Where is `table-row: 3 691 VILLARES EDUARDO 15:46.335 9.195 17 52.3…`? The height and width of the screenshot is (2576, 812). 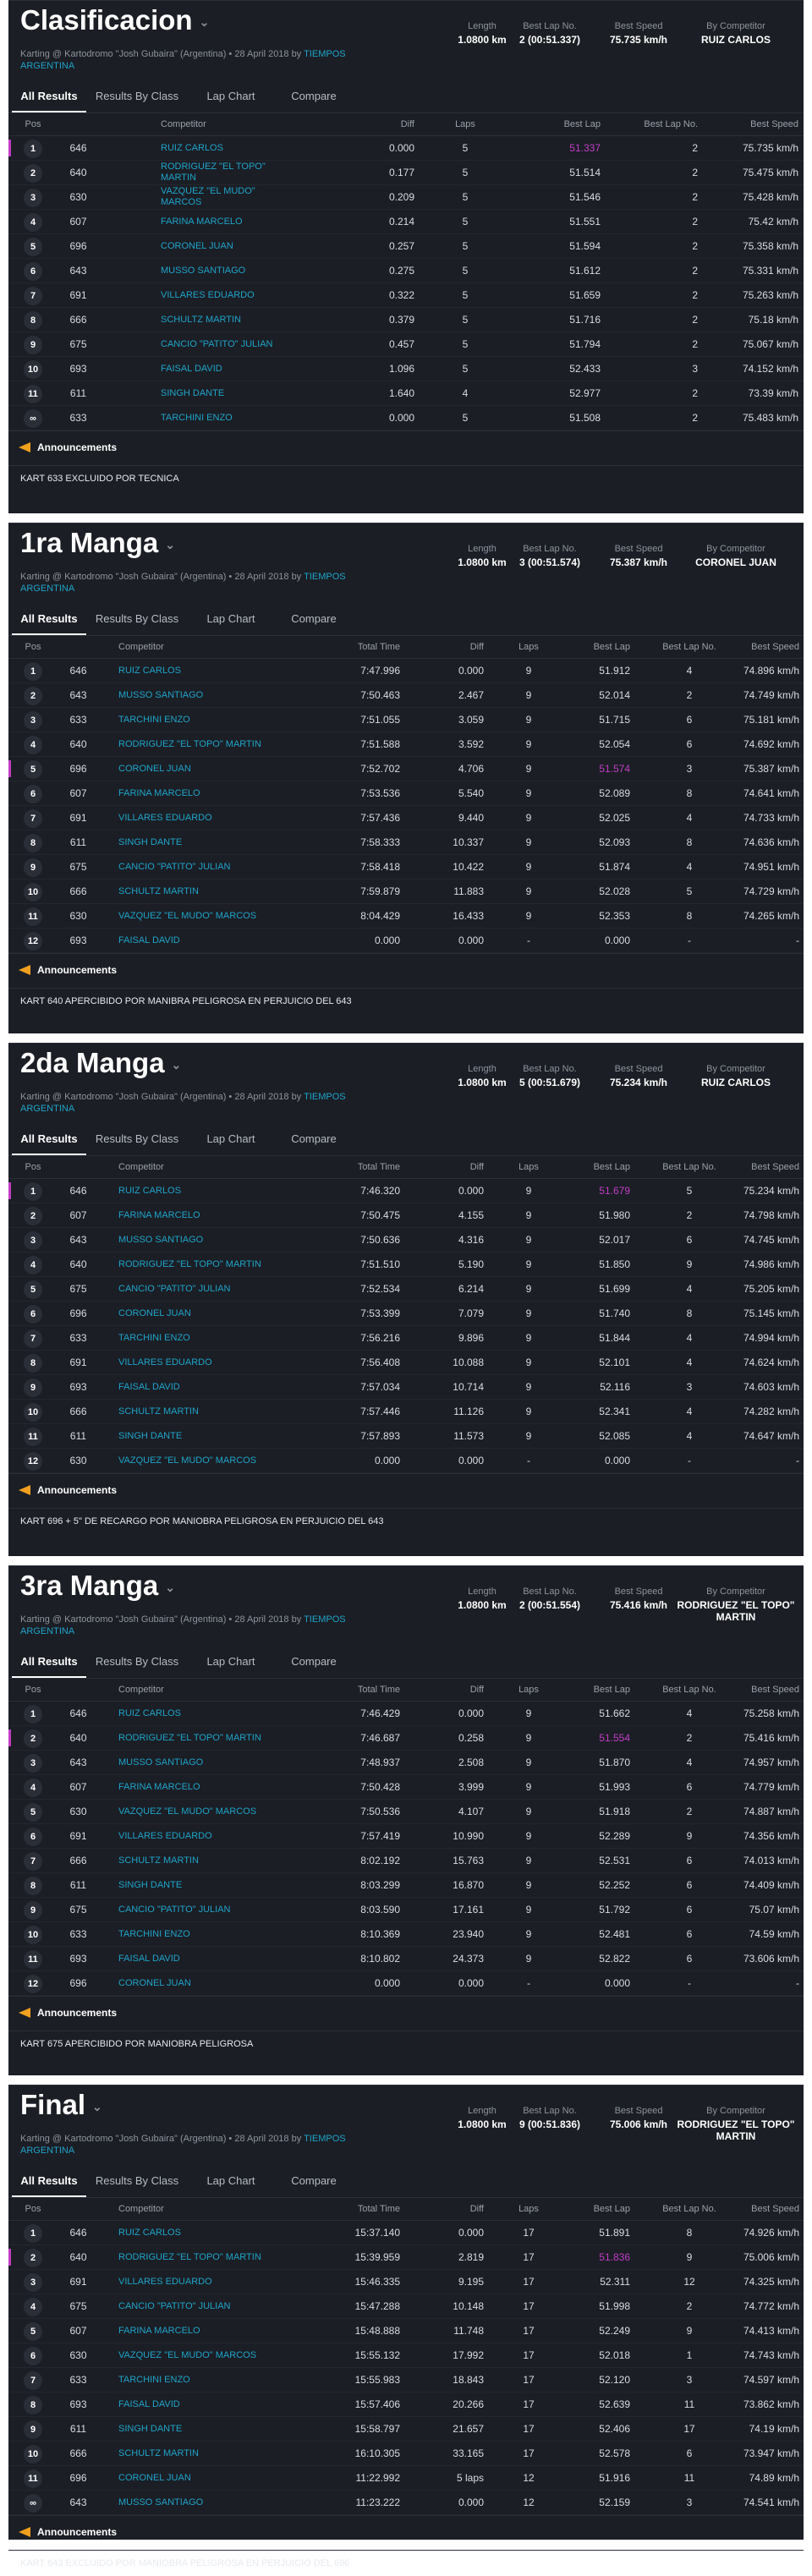 table-row: 3 691 VILLARES EDUARDO 15:46.335 9.195 17 52.3… is located at coordinates (406, 2282).